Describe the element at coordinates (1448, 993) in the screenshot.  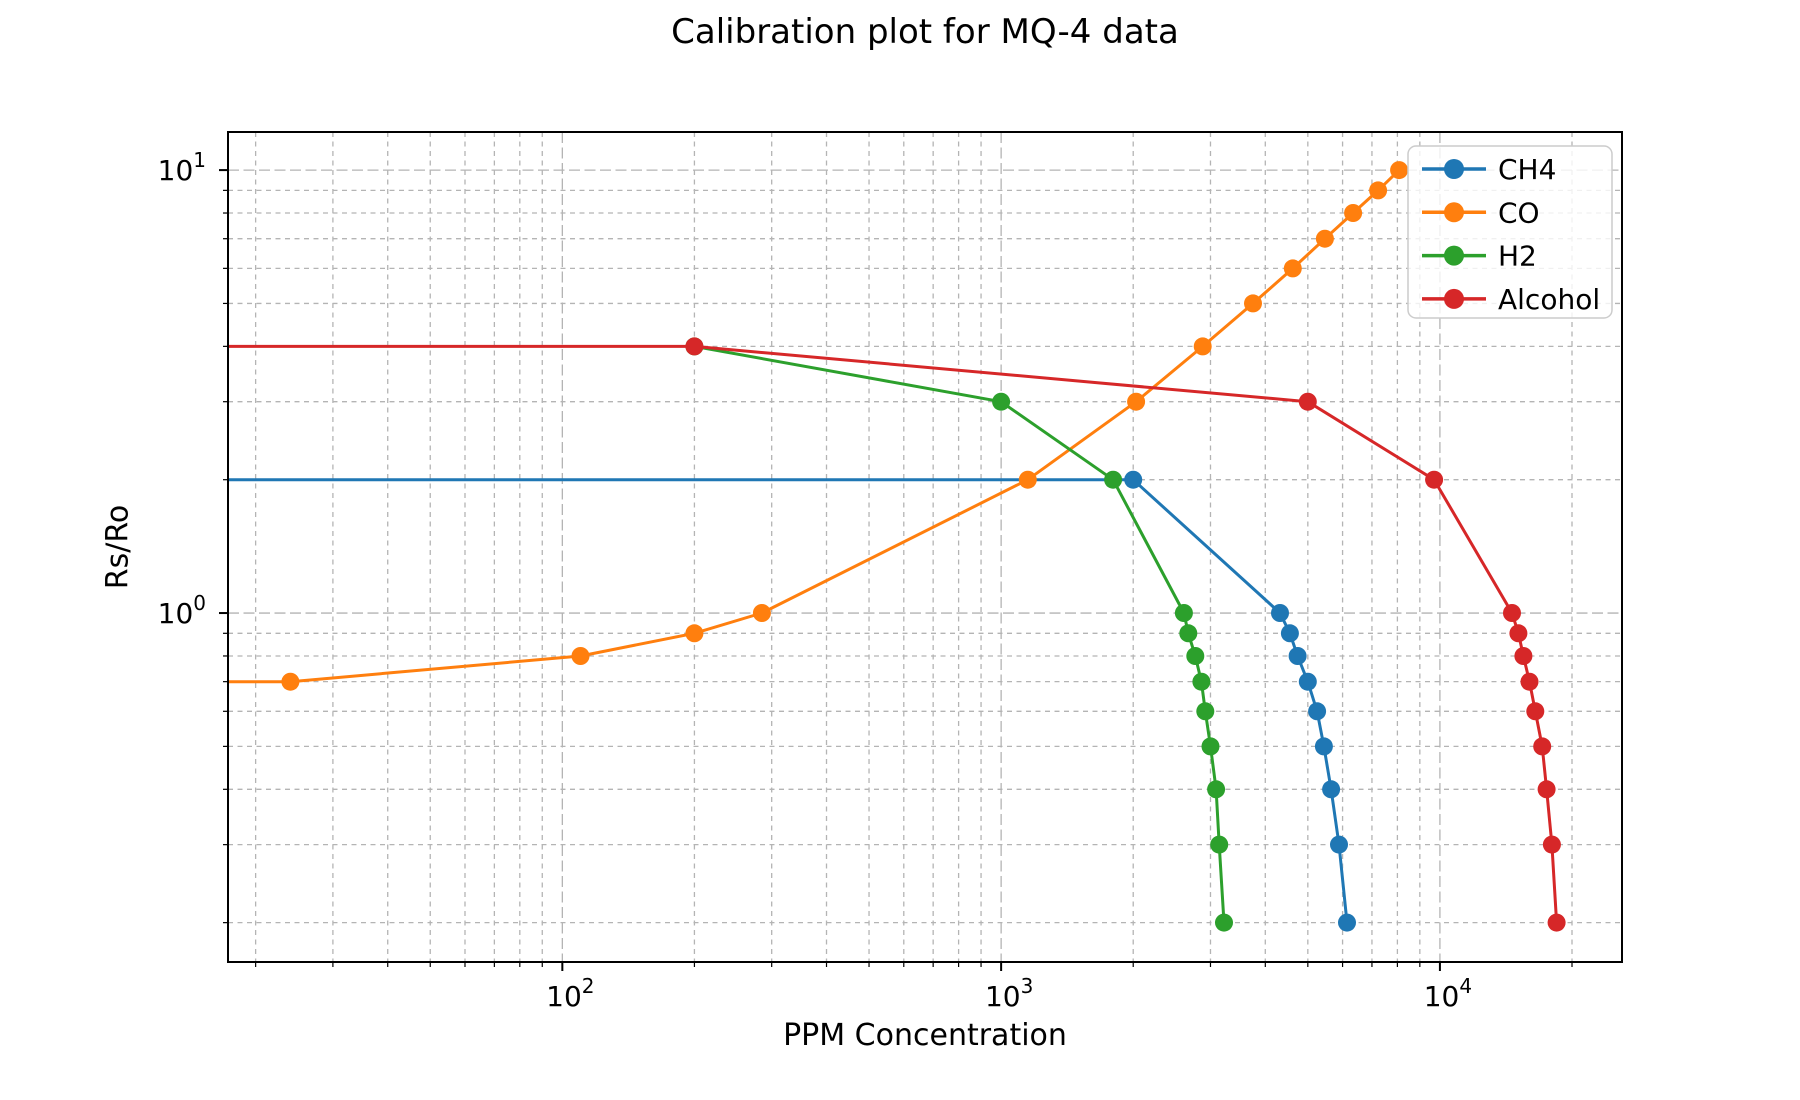
I see `x-tick-label: 10⁴` at that location.